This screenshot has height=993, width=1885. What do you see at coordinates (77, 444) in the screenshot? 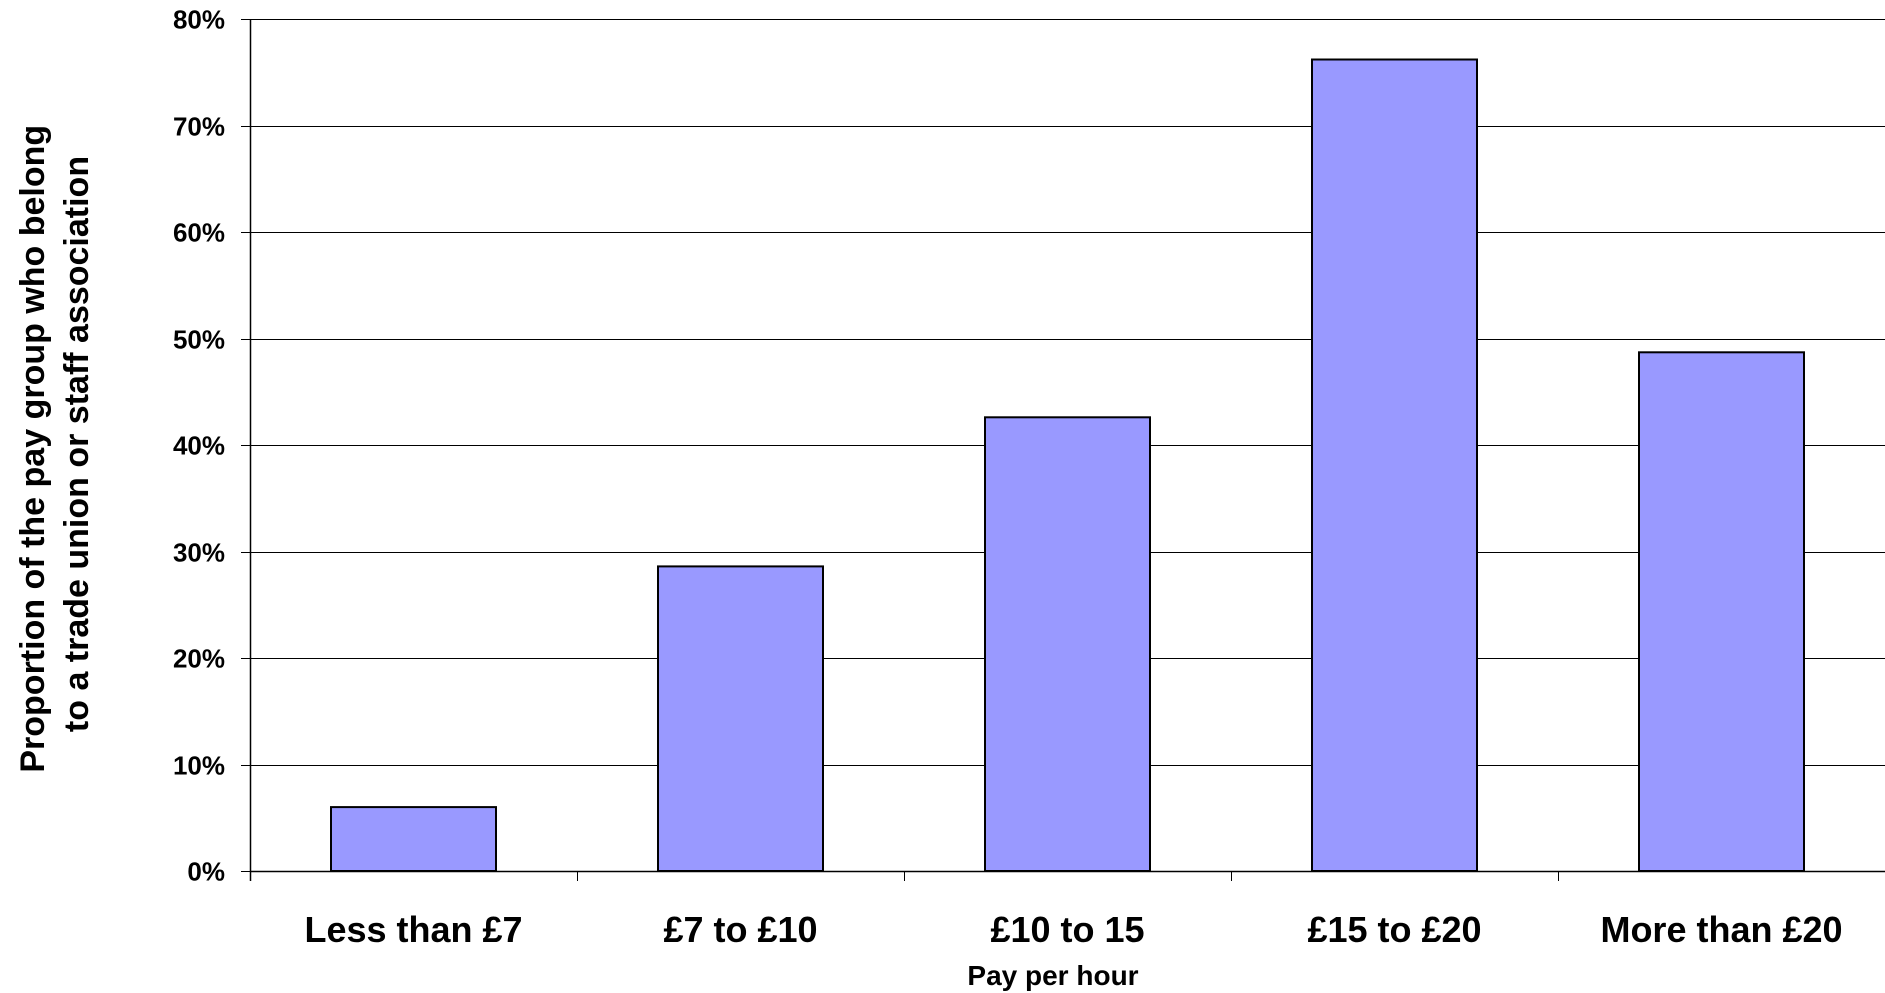
I see `y-axis-title-line-2: to a trade union or staff association` at bounding box center [77, 444].